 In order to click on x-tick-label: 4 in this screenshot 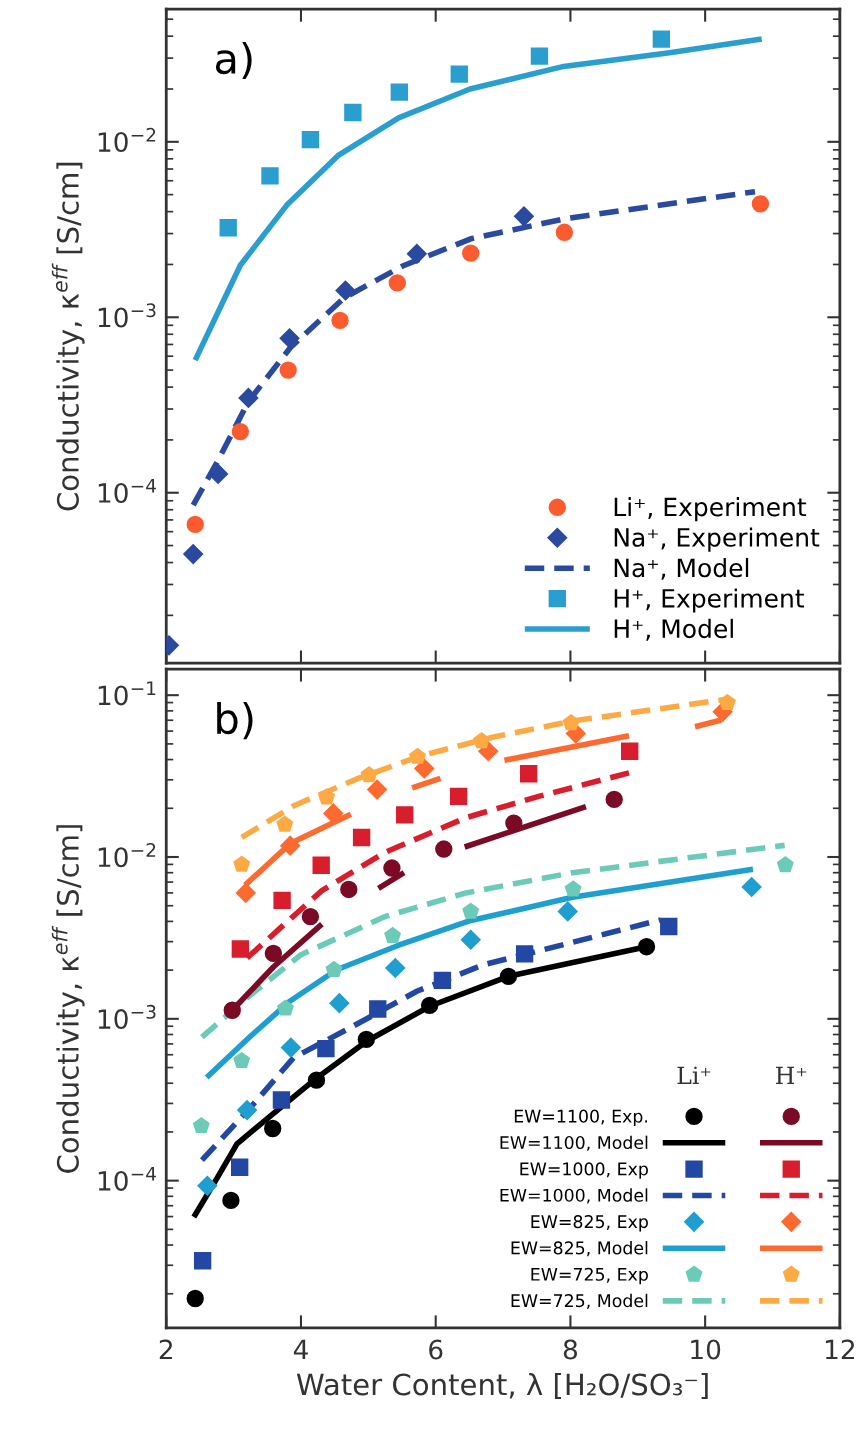, I will do `click(300, 1349)`.